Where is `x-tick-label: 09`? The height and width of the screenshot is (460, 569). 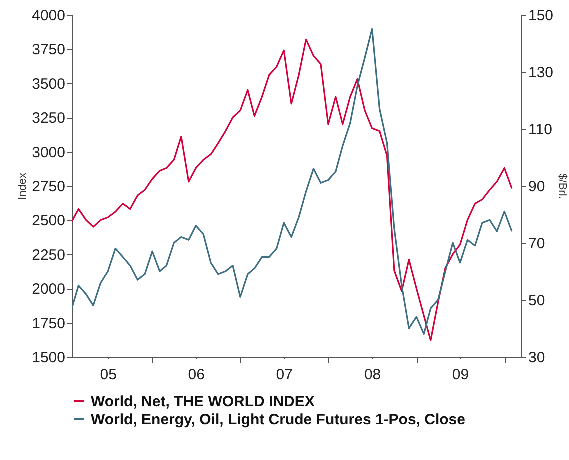 x-tick-label: 09 is located at coordinates (461, 375).